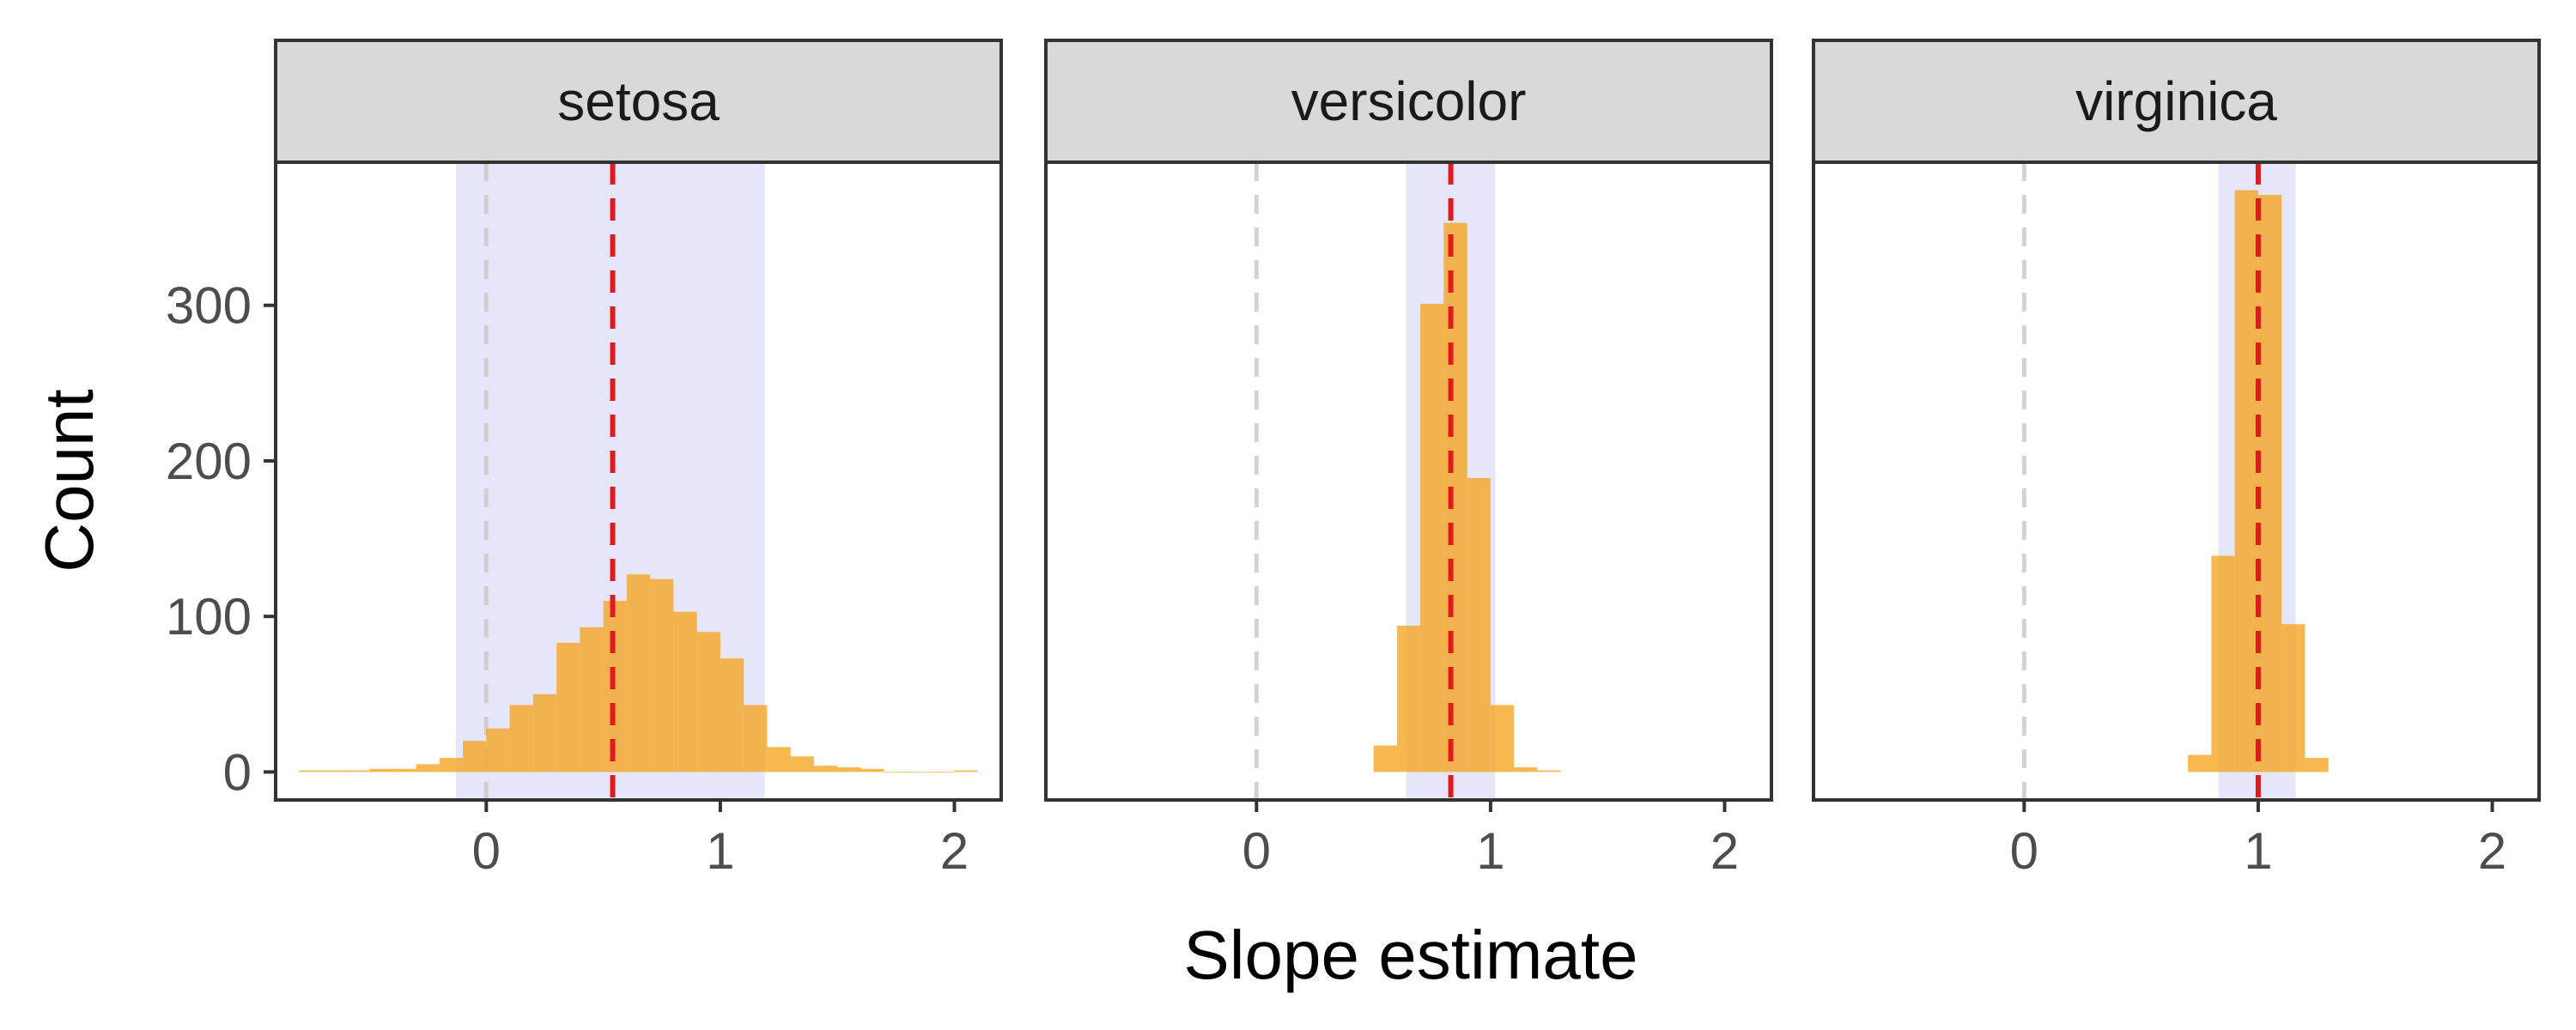 This screenshot has height=1030, width=2576. I want to click on y-axis-title: Count, so click(69, 480).